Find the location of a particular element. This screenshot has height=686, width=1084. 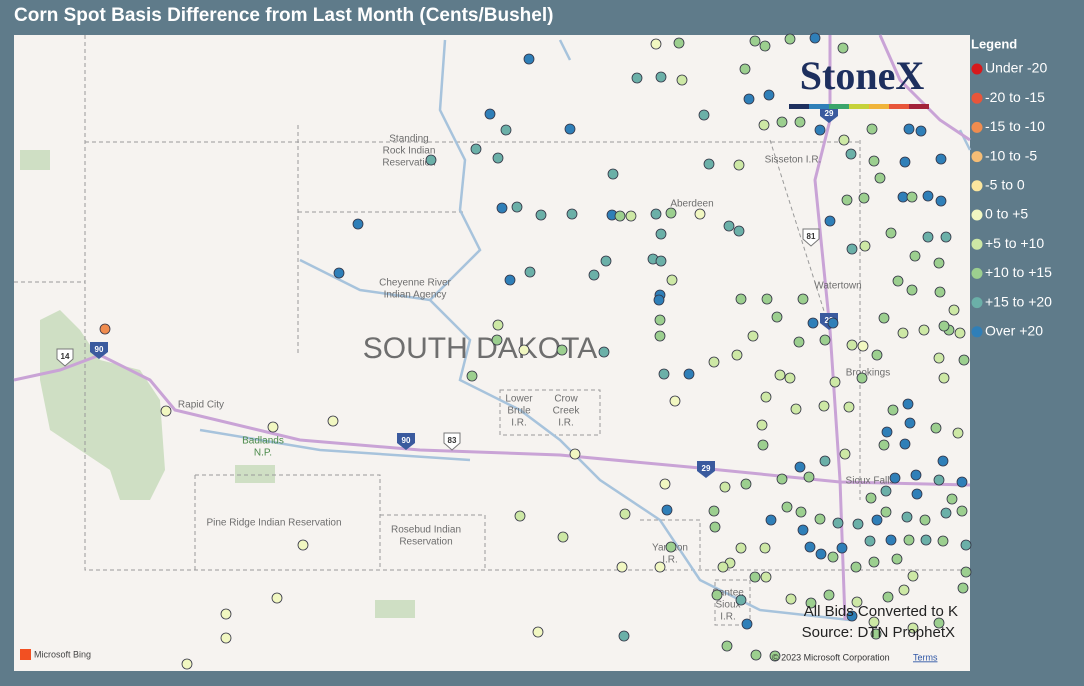

place-label: Aberdeen is located at coordinates (691, 204).